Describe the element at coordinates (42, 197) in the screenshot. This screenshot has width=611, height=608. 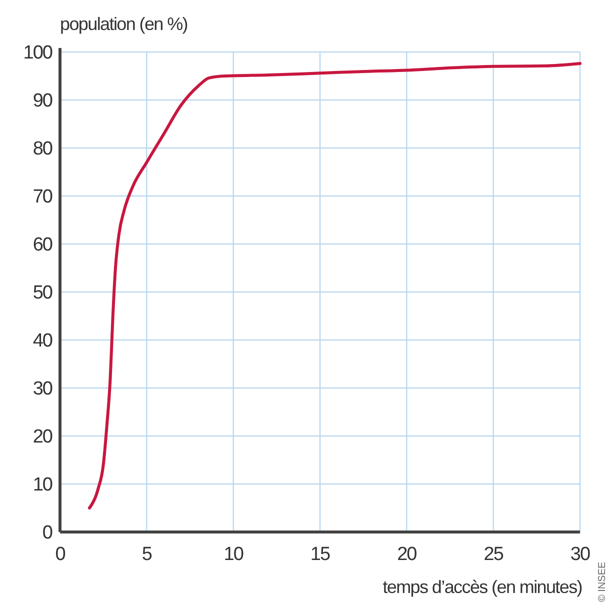
I see `y-tick-label: 70` at that location.